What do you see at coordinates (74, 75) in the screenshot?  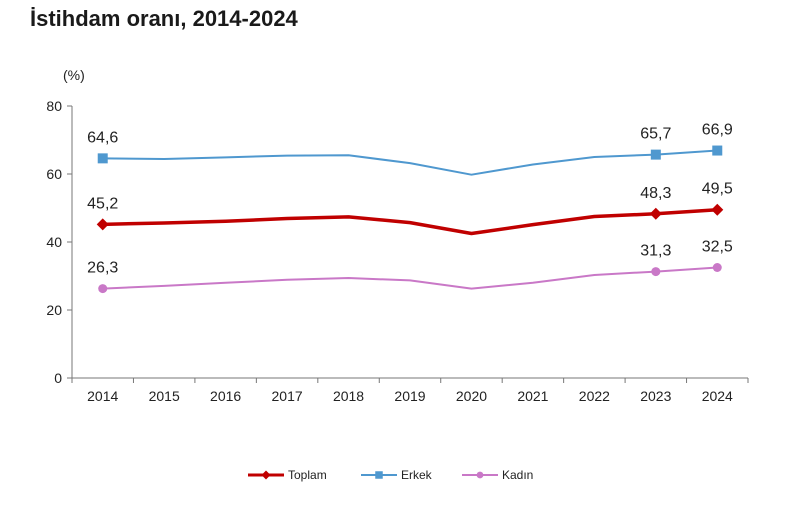 I see `y-axis-unit: (%)` at bounding box center [74, 75].